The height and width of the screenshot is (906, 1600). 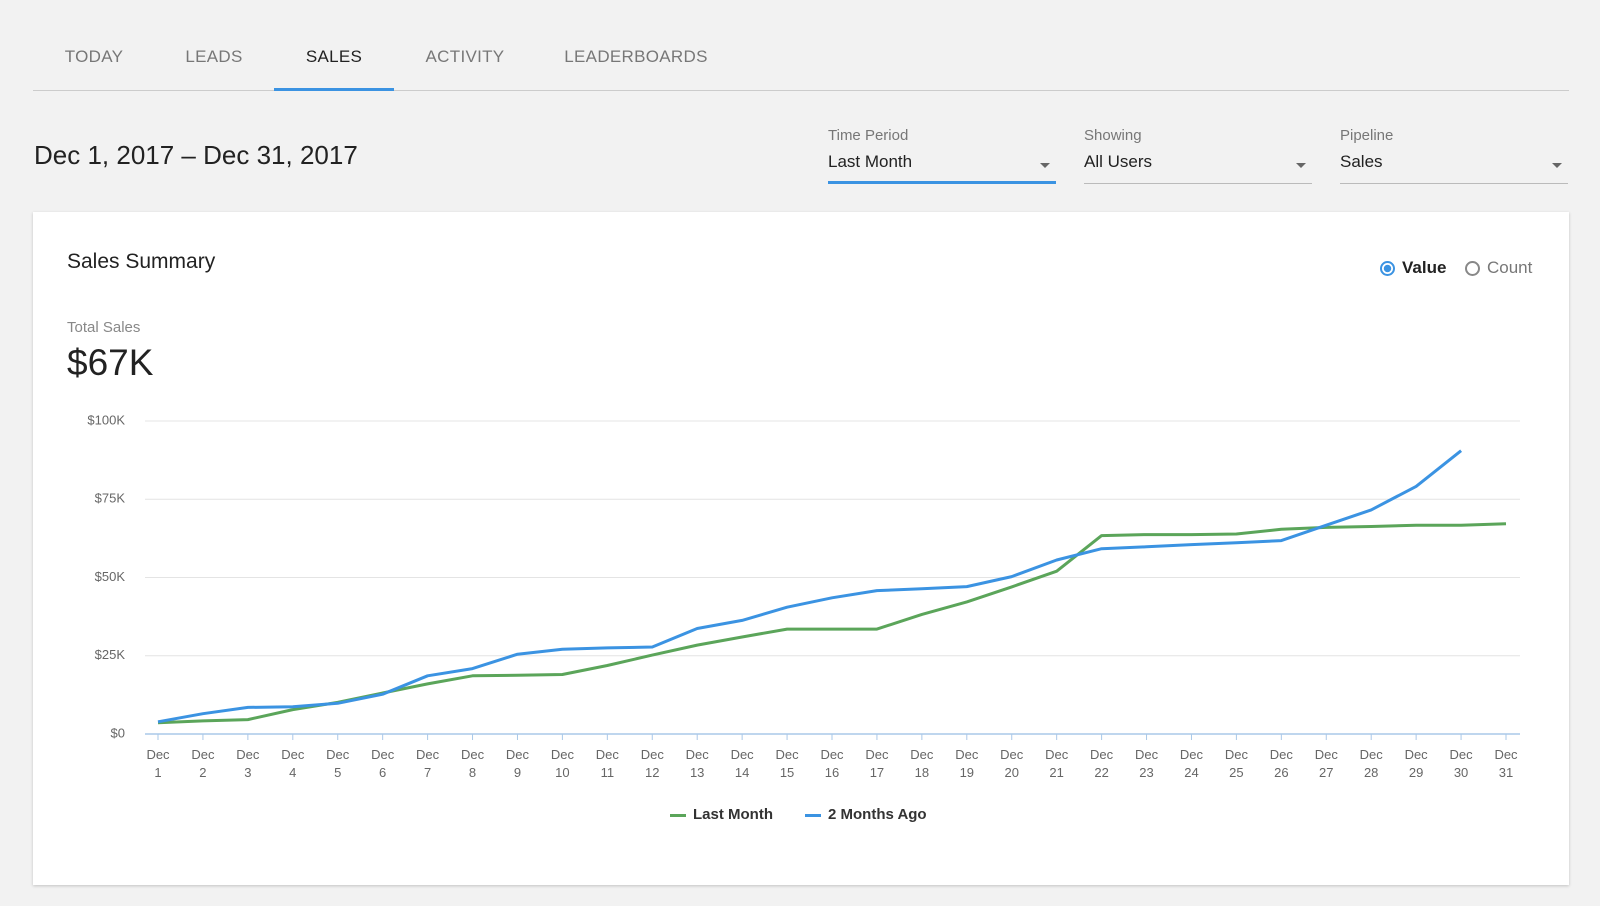 I want to click on x-tick-label: Dec 9, so click(x=517, y=763).